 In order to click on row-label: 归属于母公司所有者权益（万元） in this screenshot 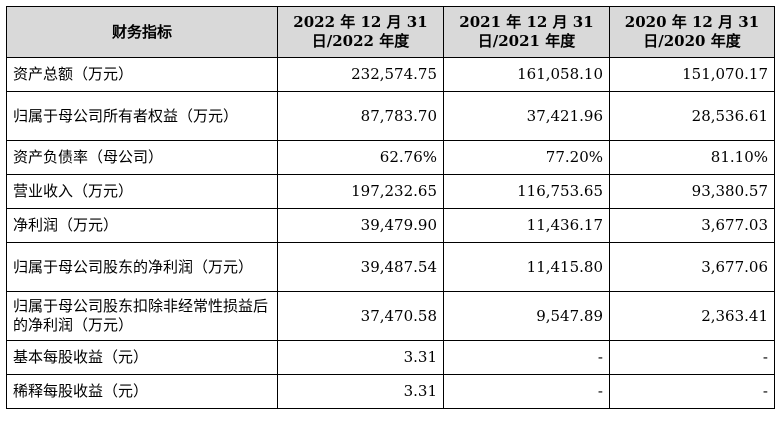, I will do `click(142, 116)`.